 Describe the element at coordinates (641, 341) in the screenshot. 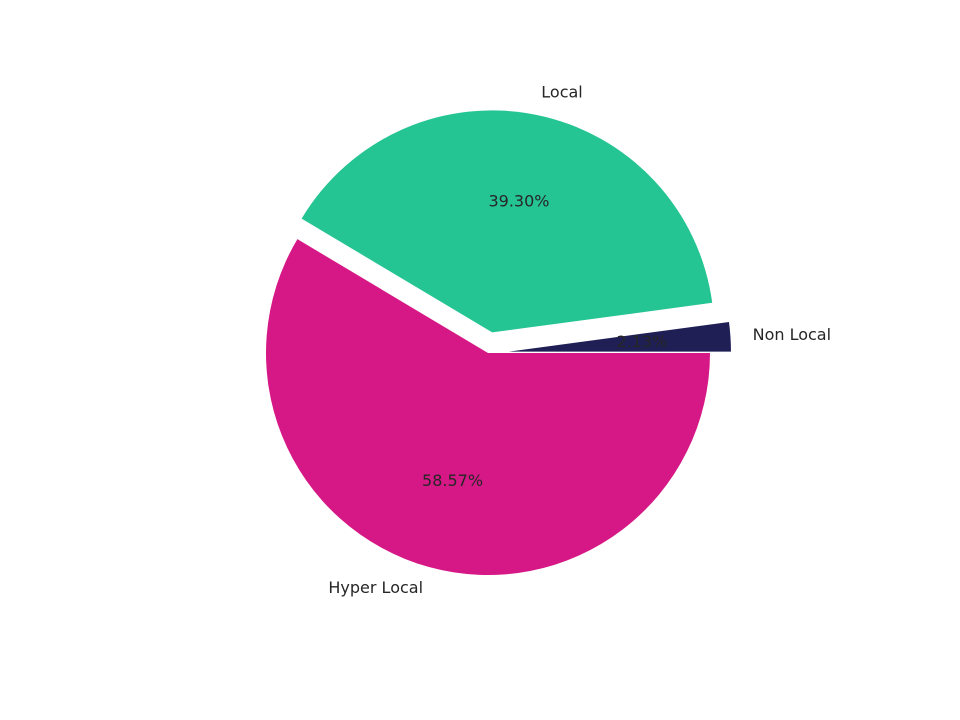

I see `percent-label-non-local: 2.13%` at that location.